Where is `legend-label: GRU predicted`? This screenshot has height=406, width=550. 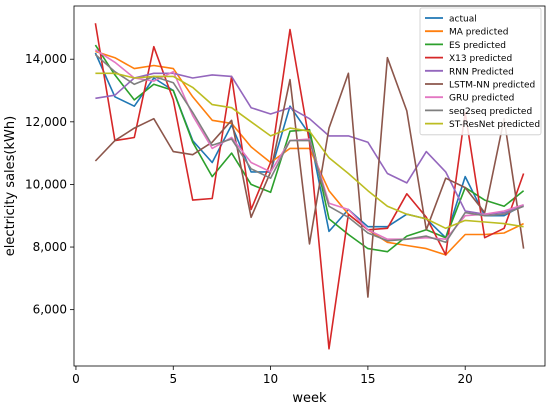 legend-label: GRU predicted is located at coordinates (481, 99).